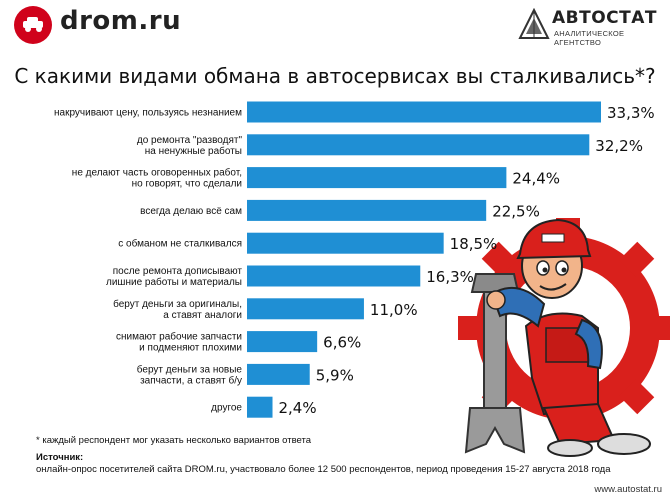 The height and width of the screenshot is (500, 670). Describe the element at coordinates (516, 211) in the screenshot. I see `value-label-4: 22,5%` at that location.